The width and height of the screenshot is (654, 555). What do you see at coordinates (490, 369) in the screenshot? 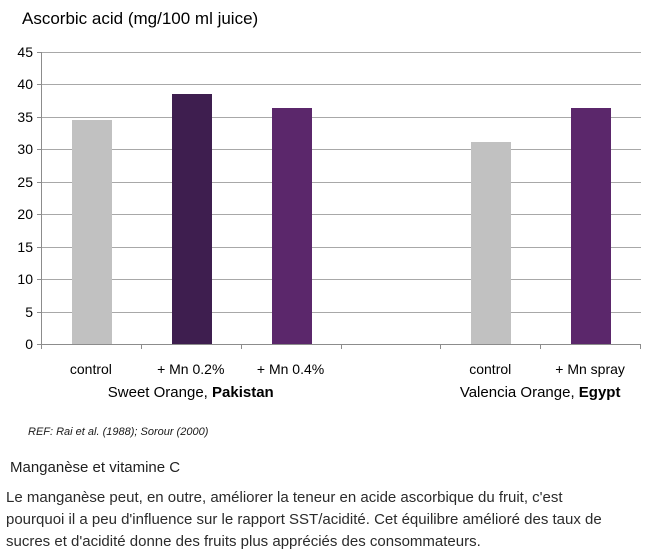
I see `category-label-3: control` at bounding box center [490, 369].